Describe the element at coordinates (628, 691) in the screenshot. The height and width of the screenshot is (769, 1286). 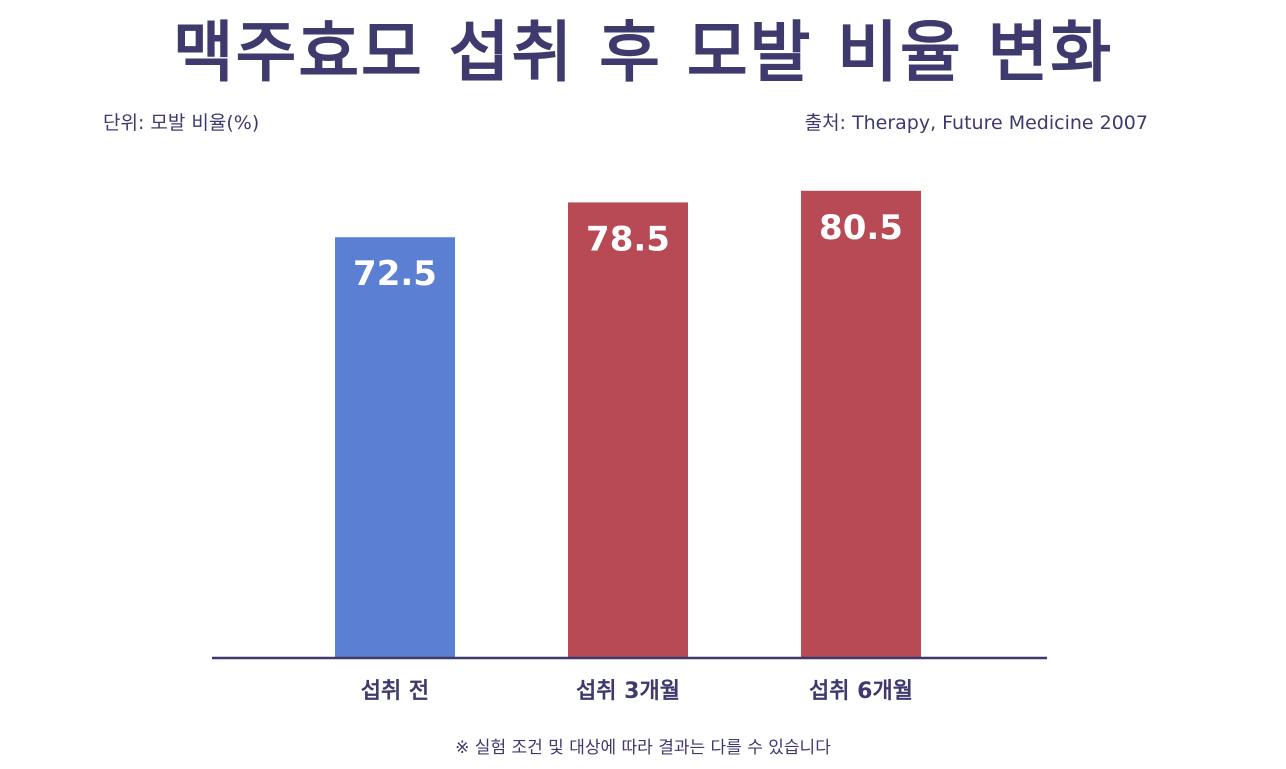
I see `category-label-2: 섭취 3개월` at that location.